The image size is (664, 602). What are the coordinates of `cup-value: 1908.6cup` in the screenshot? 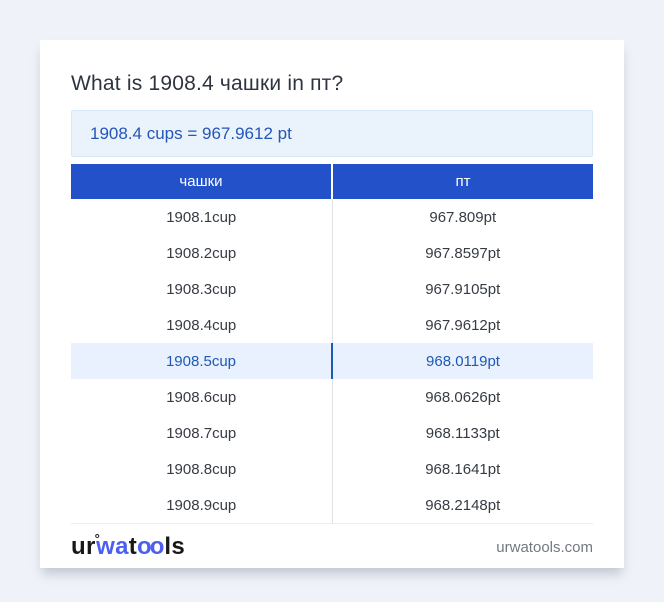 It's located at (201, 397).